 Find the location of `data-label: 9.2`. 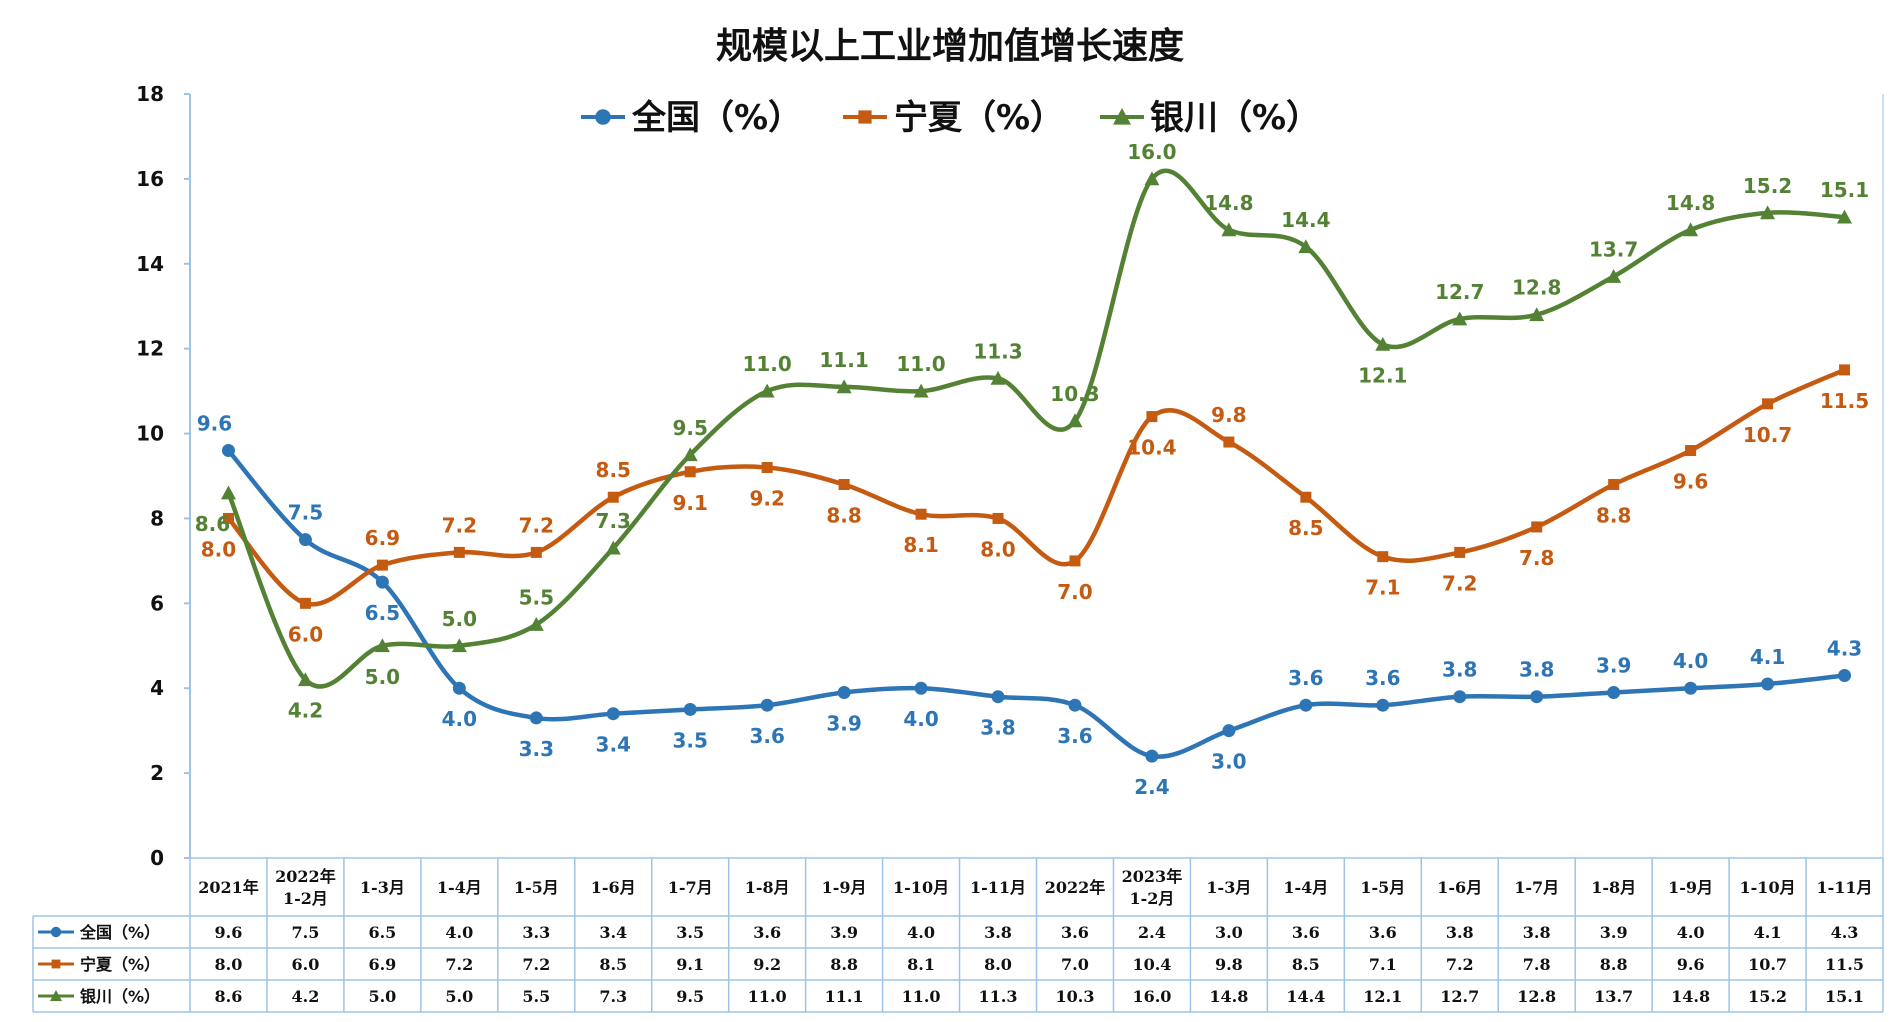

data-label: 9.2 is located at coordinates (766, 499).